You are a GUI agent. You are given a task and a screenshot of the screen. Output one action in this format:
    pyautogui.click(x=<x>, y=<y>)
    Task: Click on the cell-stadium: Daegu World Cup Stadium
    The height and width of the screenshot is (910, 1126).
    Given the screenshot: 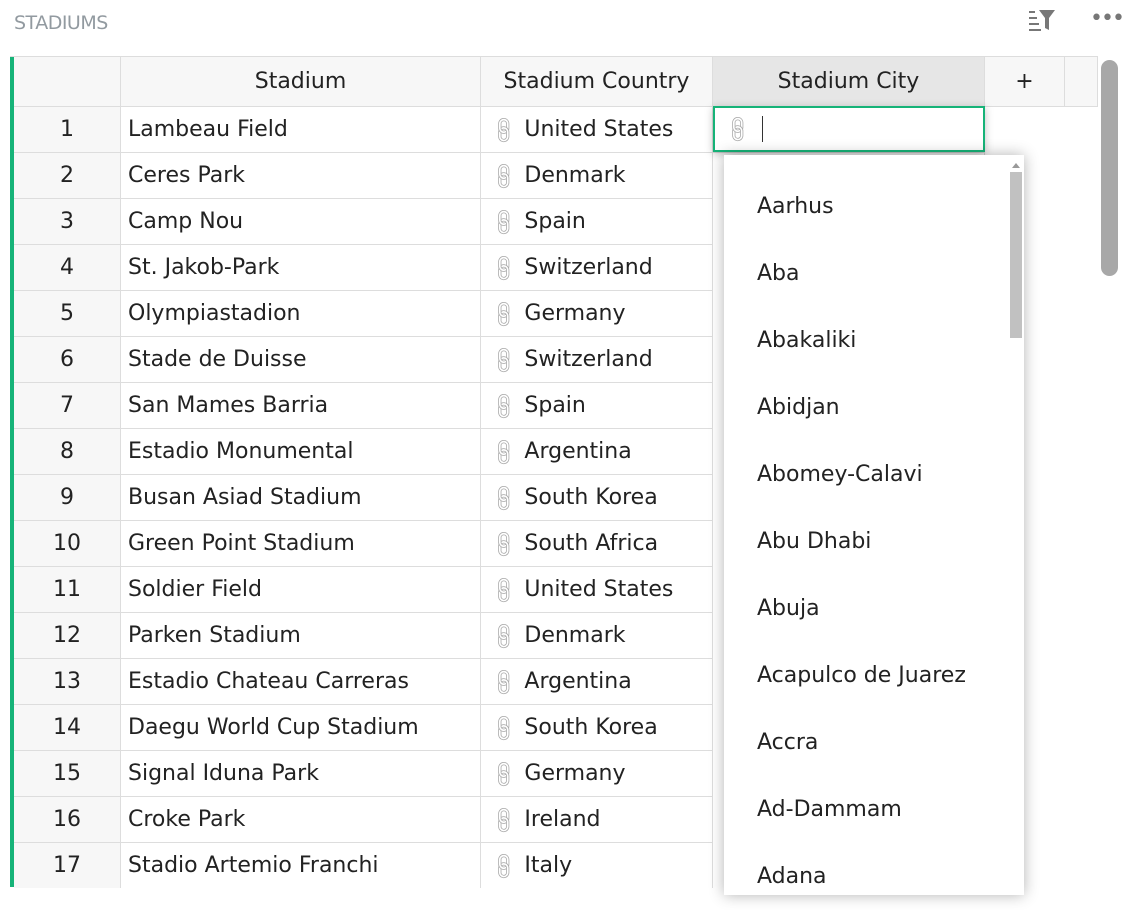 What is the action you would take?
    pyautogui.click(x=301, y=728)
    